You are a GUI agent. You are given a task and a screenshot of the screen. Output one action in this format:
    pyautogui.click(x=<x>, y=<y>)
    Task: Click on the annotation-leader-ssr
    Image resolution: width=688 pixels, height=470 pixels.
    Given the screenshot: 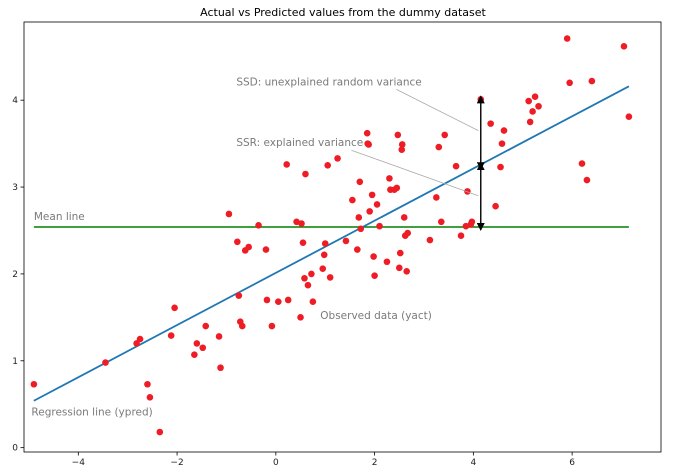 What is the action you would take?
    pyautogui.click(x=415, y=173)
    